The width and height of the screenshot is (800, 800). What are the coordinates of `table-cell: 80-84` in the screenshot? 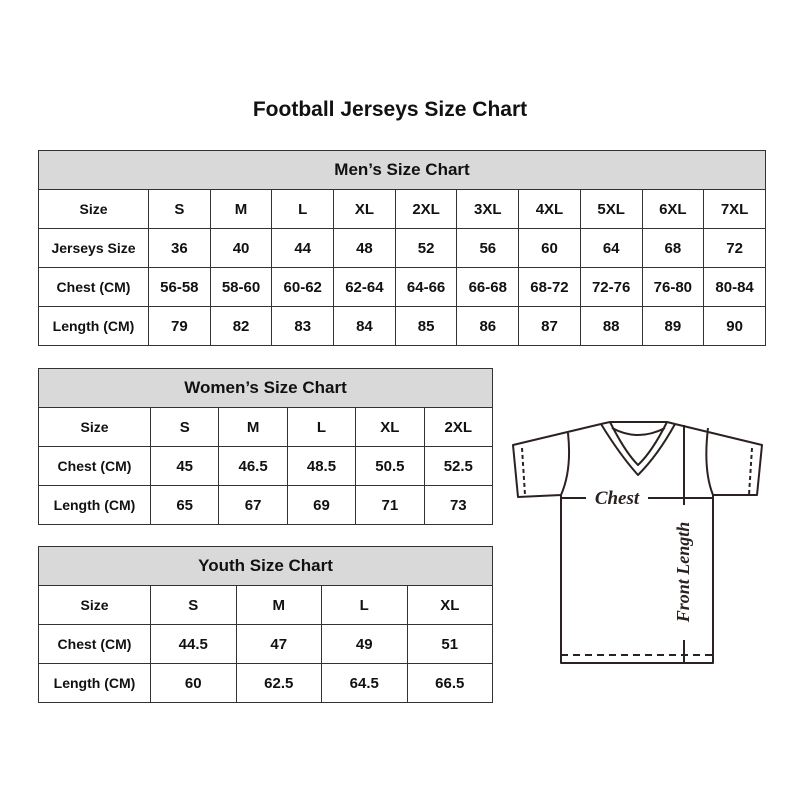 It's located at (734, 287).